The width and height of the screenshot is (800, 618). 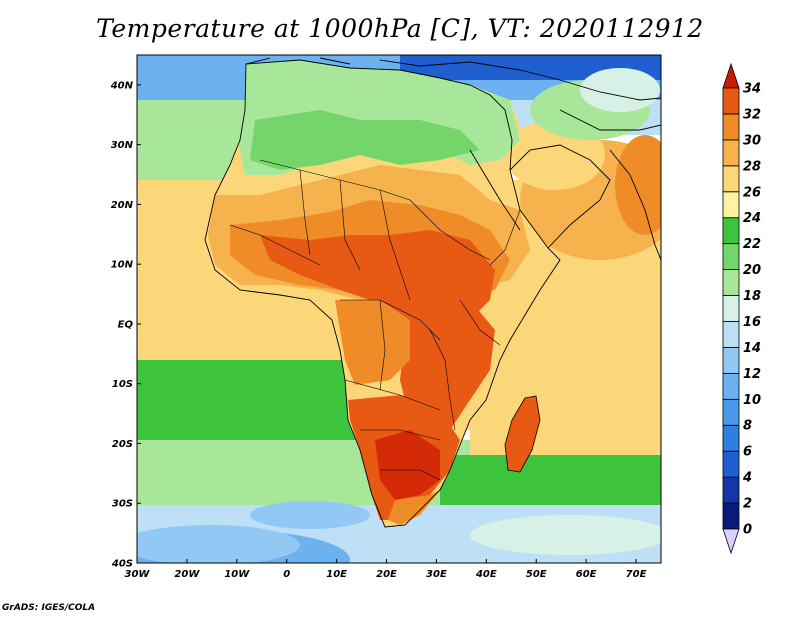 I want to click on lat-tick-label: 20N, so click(x=122, y=205).